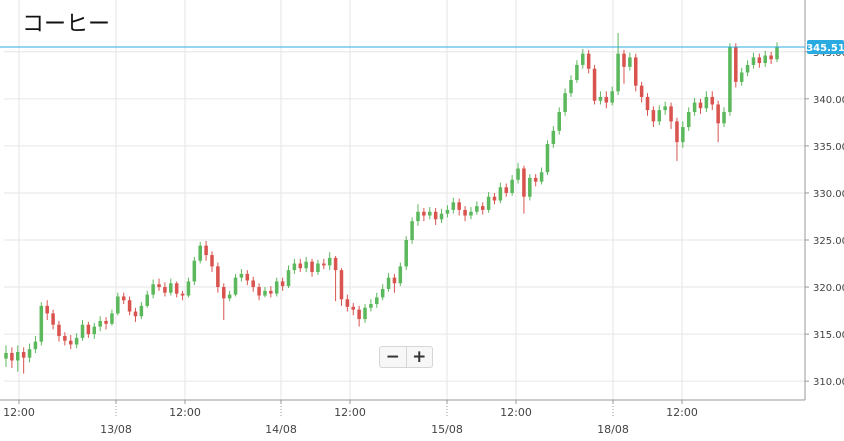 The width and height of the screenshot is (844, 441). Describe the element at coordinates (828, 335) in the screenshot. I see `y-tick-label: 315.00` at that location.